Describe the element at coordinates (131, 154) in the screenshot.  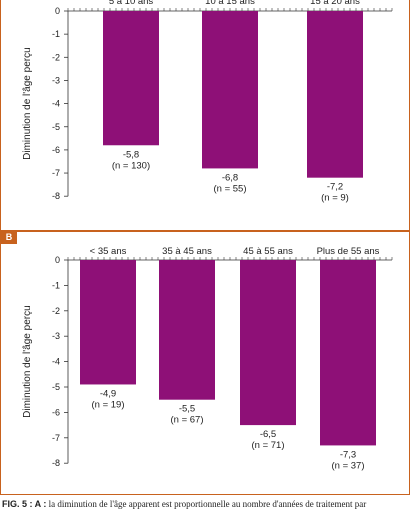
I see `value-label: -5,8` at that location.